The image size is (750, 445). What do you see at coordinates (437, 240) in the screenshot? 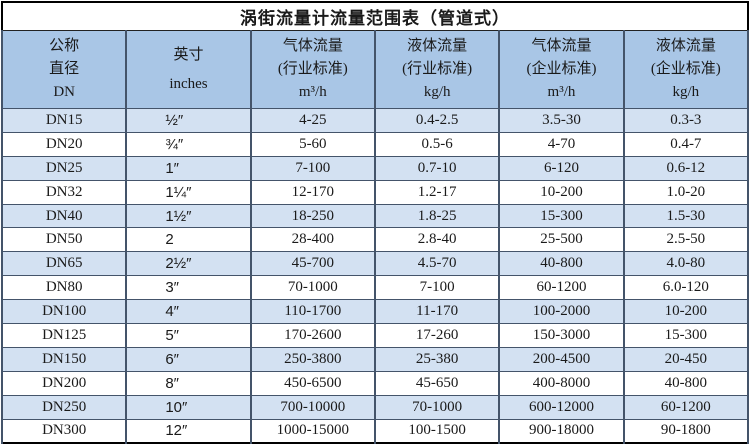
I see `table-cell-liquid-industry: 2.8-40` at bounding box center [437, 240].